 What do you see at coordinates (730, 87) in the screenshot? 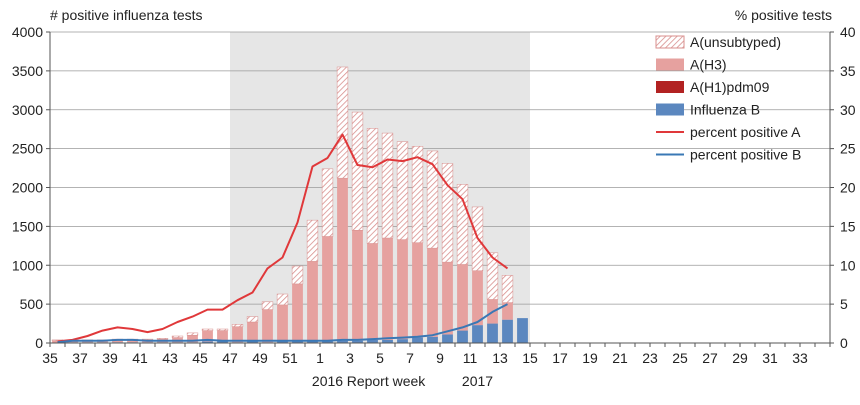
I see `legend-label: A(H1)pdm09` at bounding box center [730, 87].